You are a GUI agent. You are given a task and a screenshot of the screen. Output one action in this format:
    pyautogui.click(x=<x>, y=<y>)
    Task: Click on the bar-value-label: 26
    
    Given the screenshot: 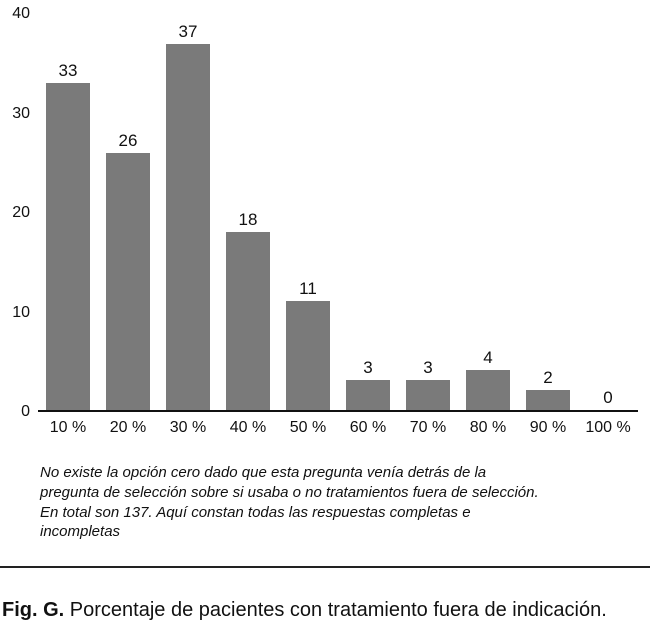 What is the action you would take?
    pyautogui.click(x=128, y=140)
    